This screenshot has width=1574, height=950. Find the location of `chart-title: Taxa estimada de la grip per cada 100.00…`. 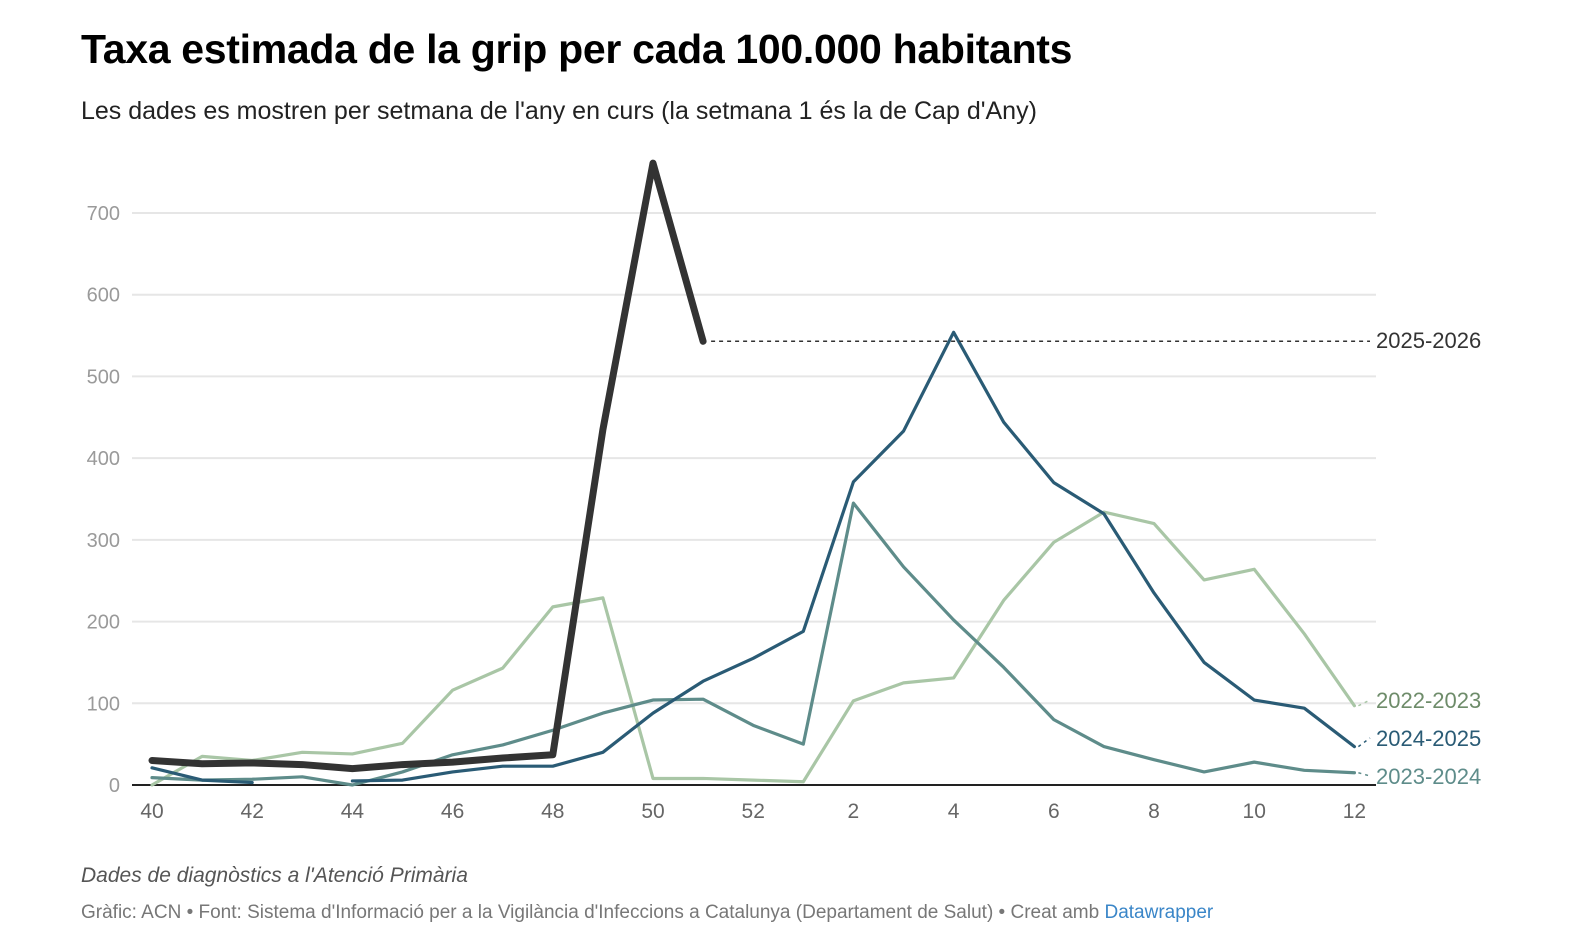

chart-title: Taxa estimada de la grip per cada 100.00… is located at coordinates (577, 49).